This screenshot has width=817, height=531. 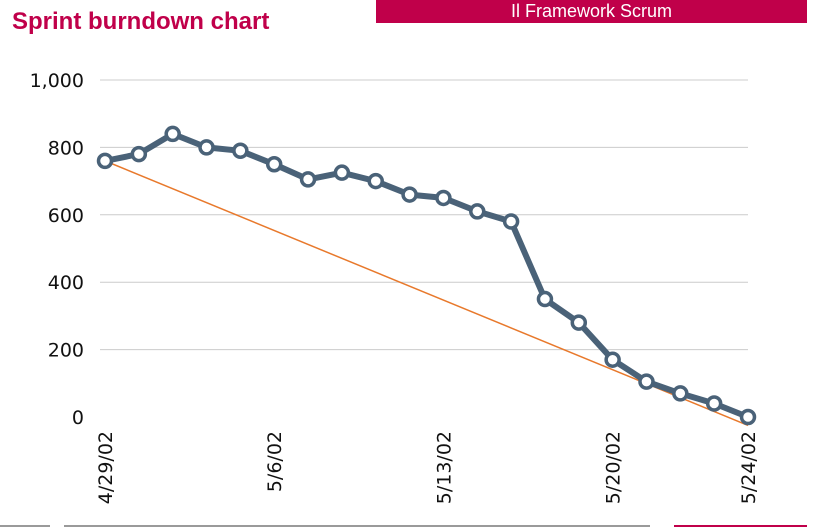 I want to click on footer-divider-accent, so click(x=740, y=526).